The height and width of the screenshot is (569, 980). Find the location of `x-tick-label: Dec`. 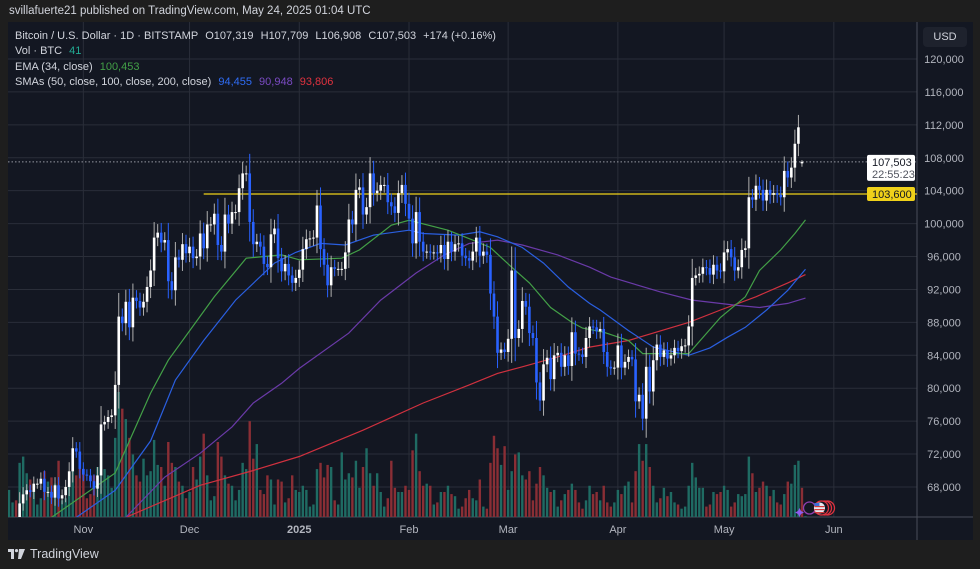

x-tick-label: Dec is located at coordinates (190, 530).